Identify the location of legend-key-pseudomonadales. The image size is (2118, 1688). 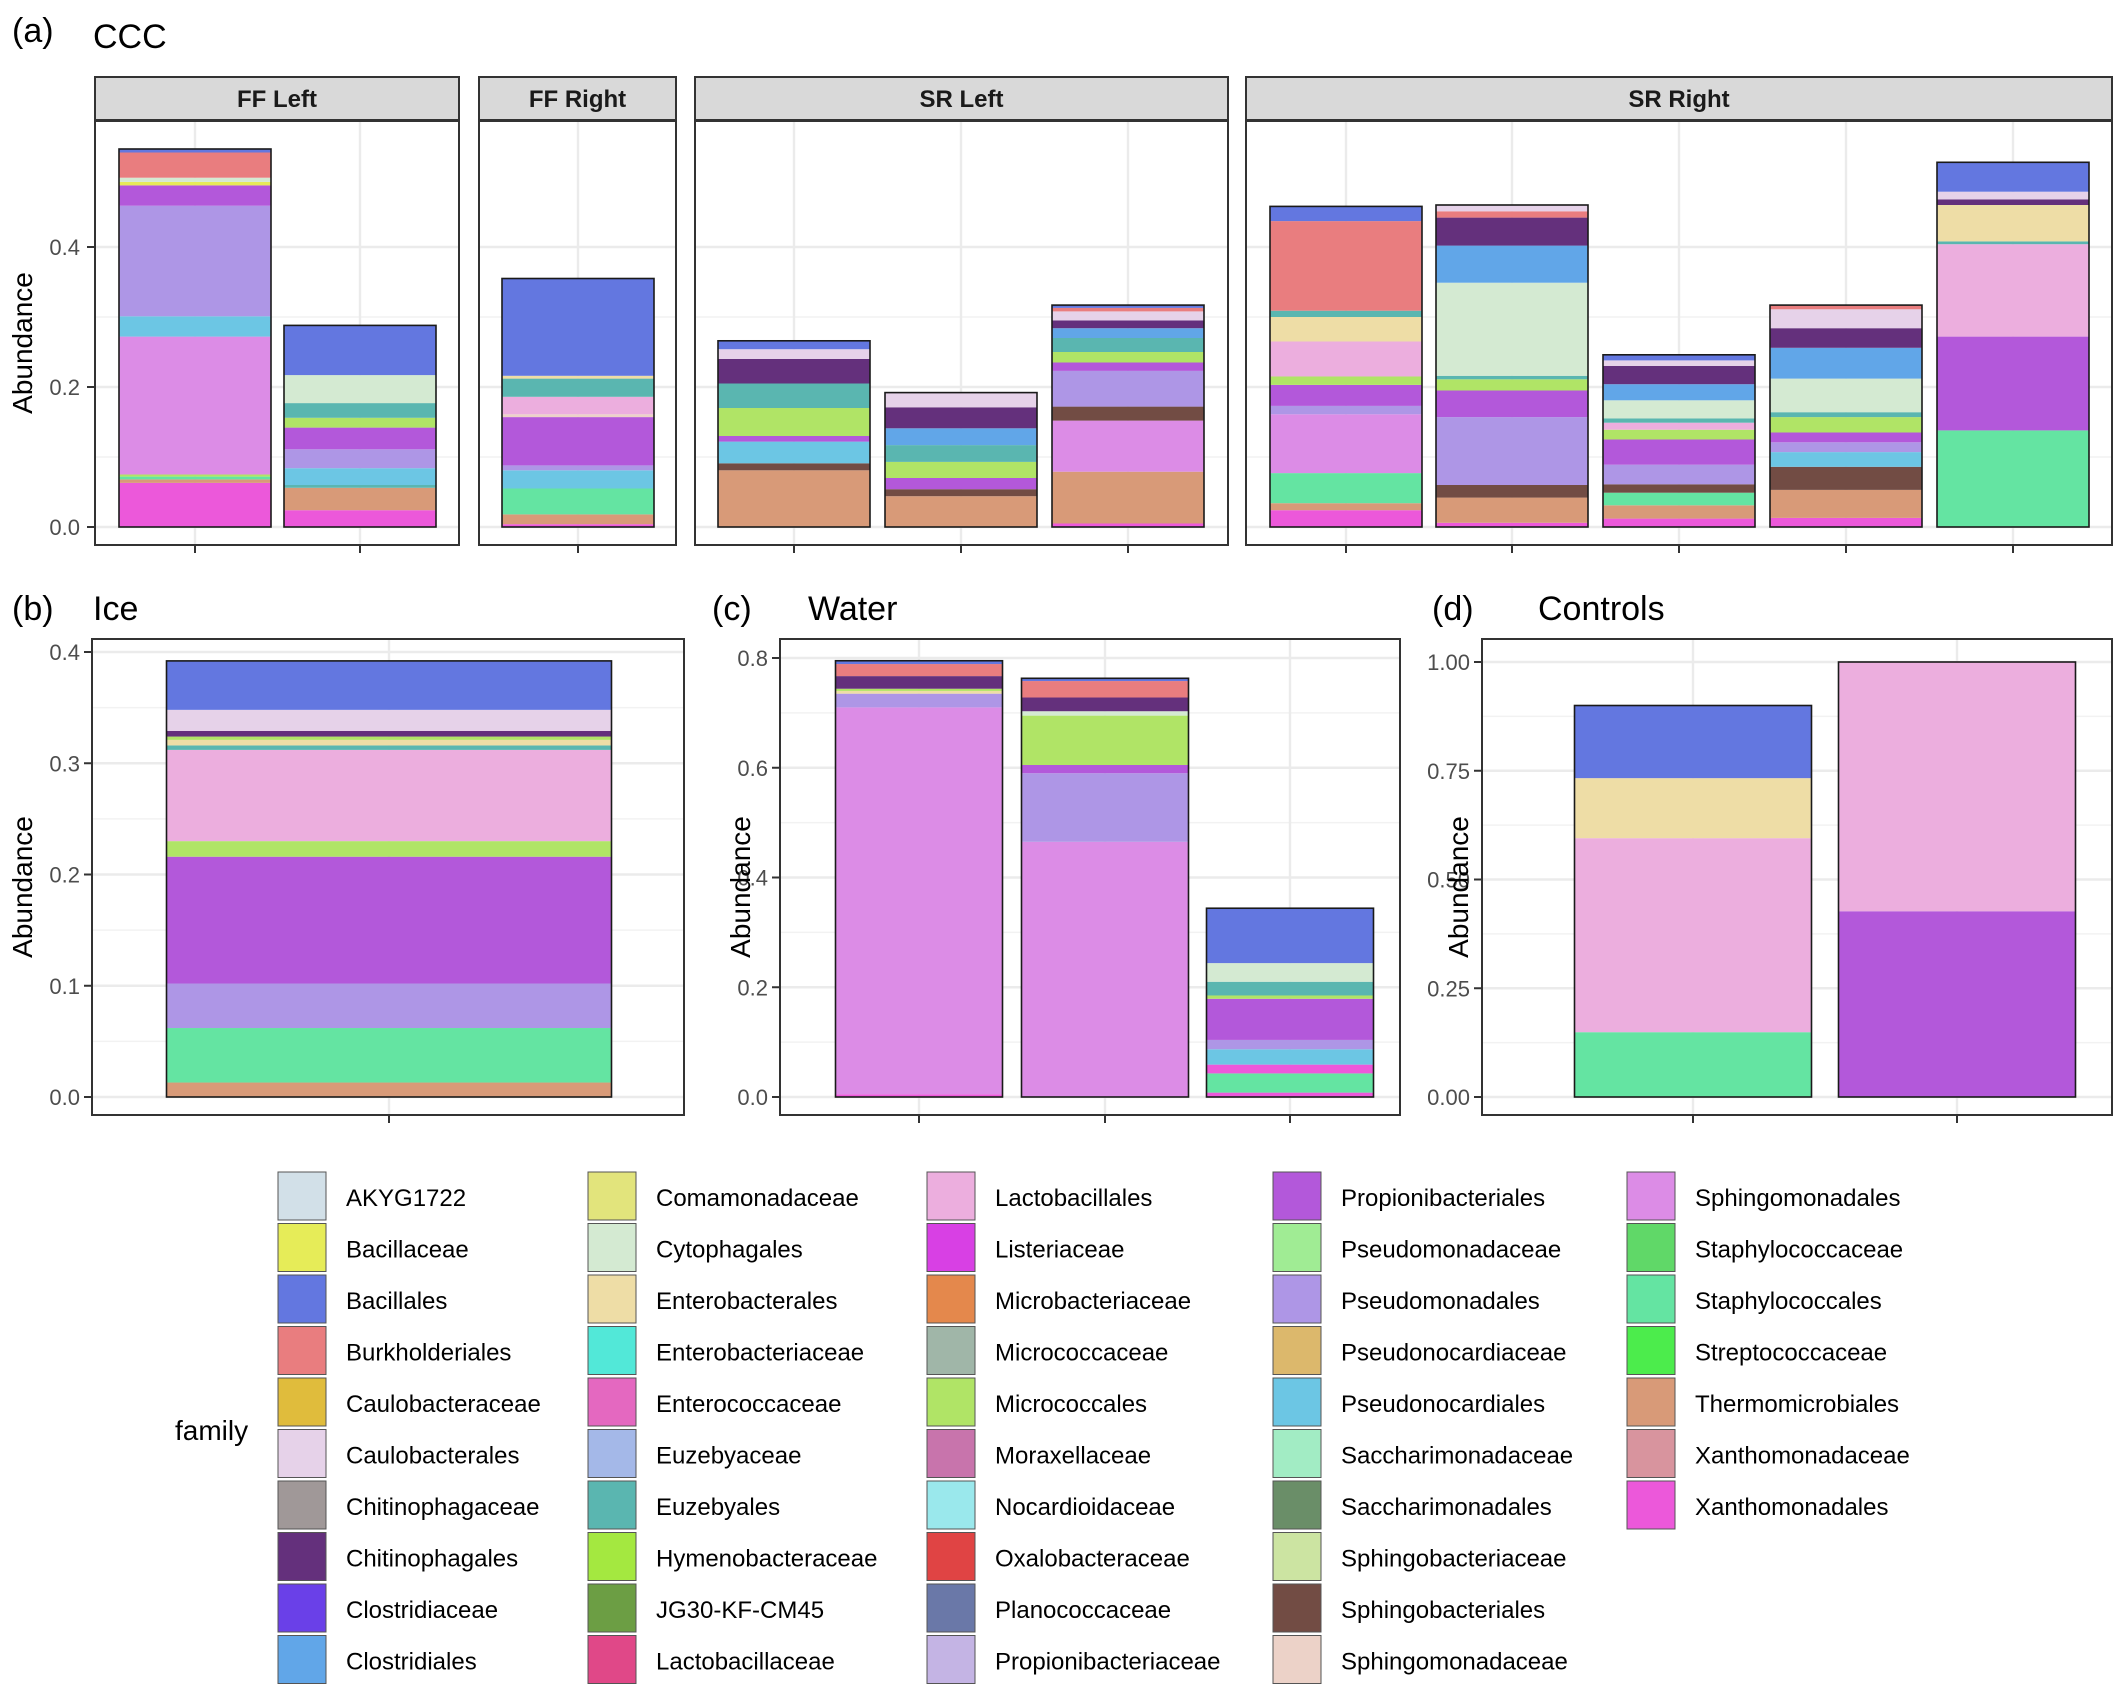
(1297, 1299).